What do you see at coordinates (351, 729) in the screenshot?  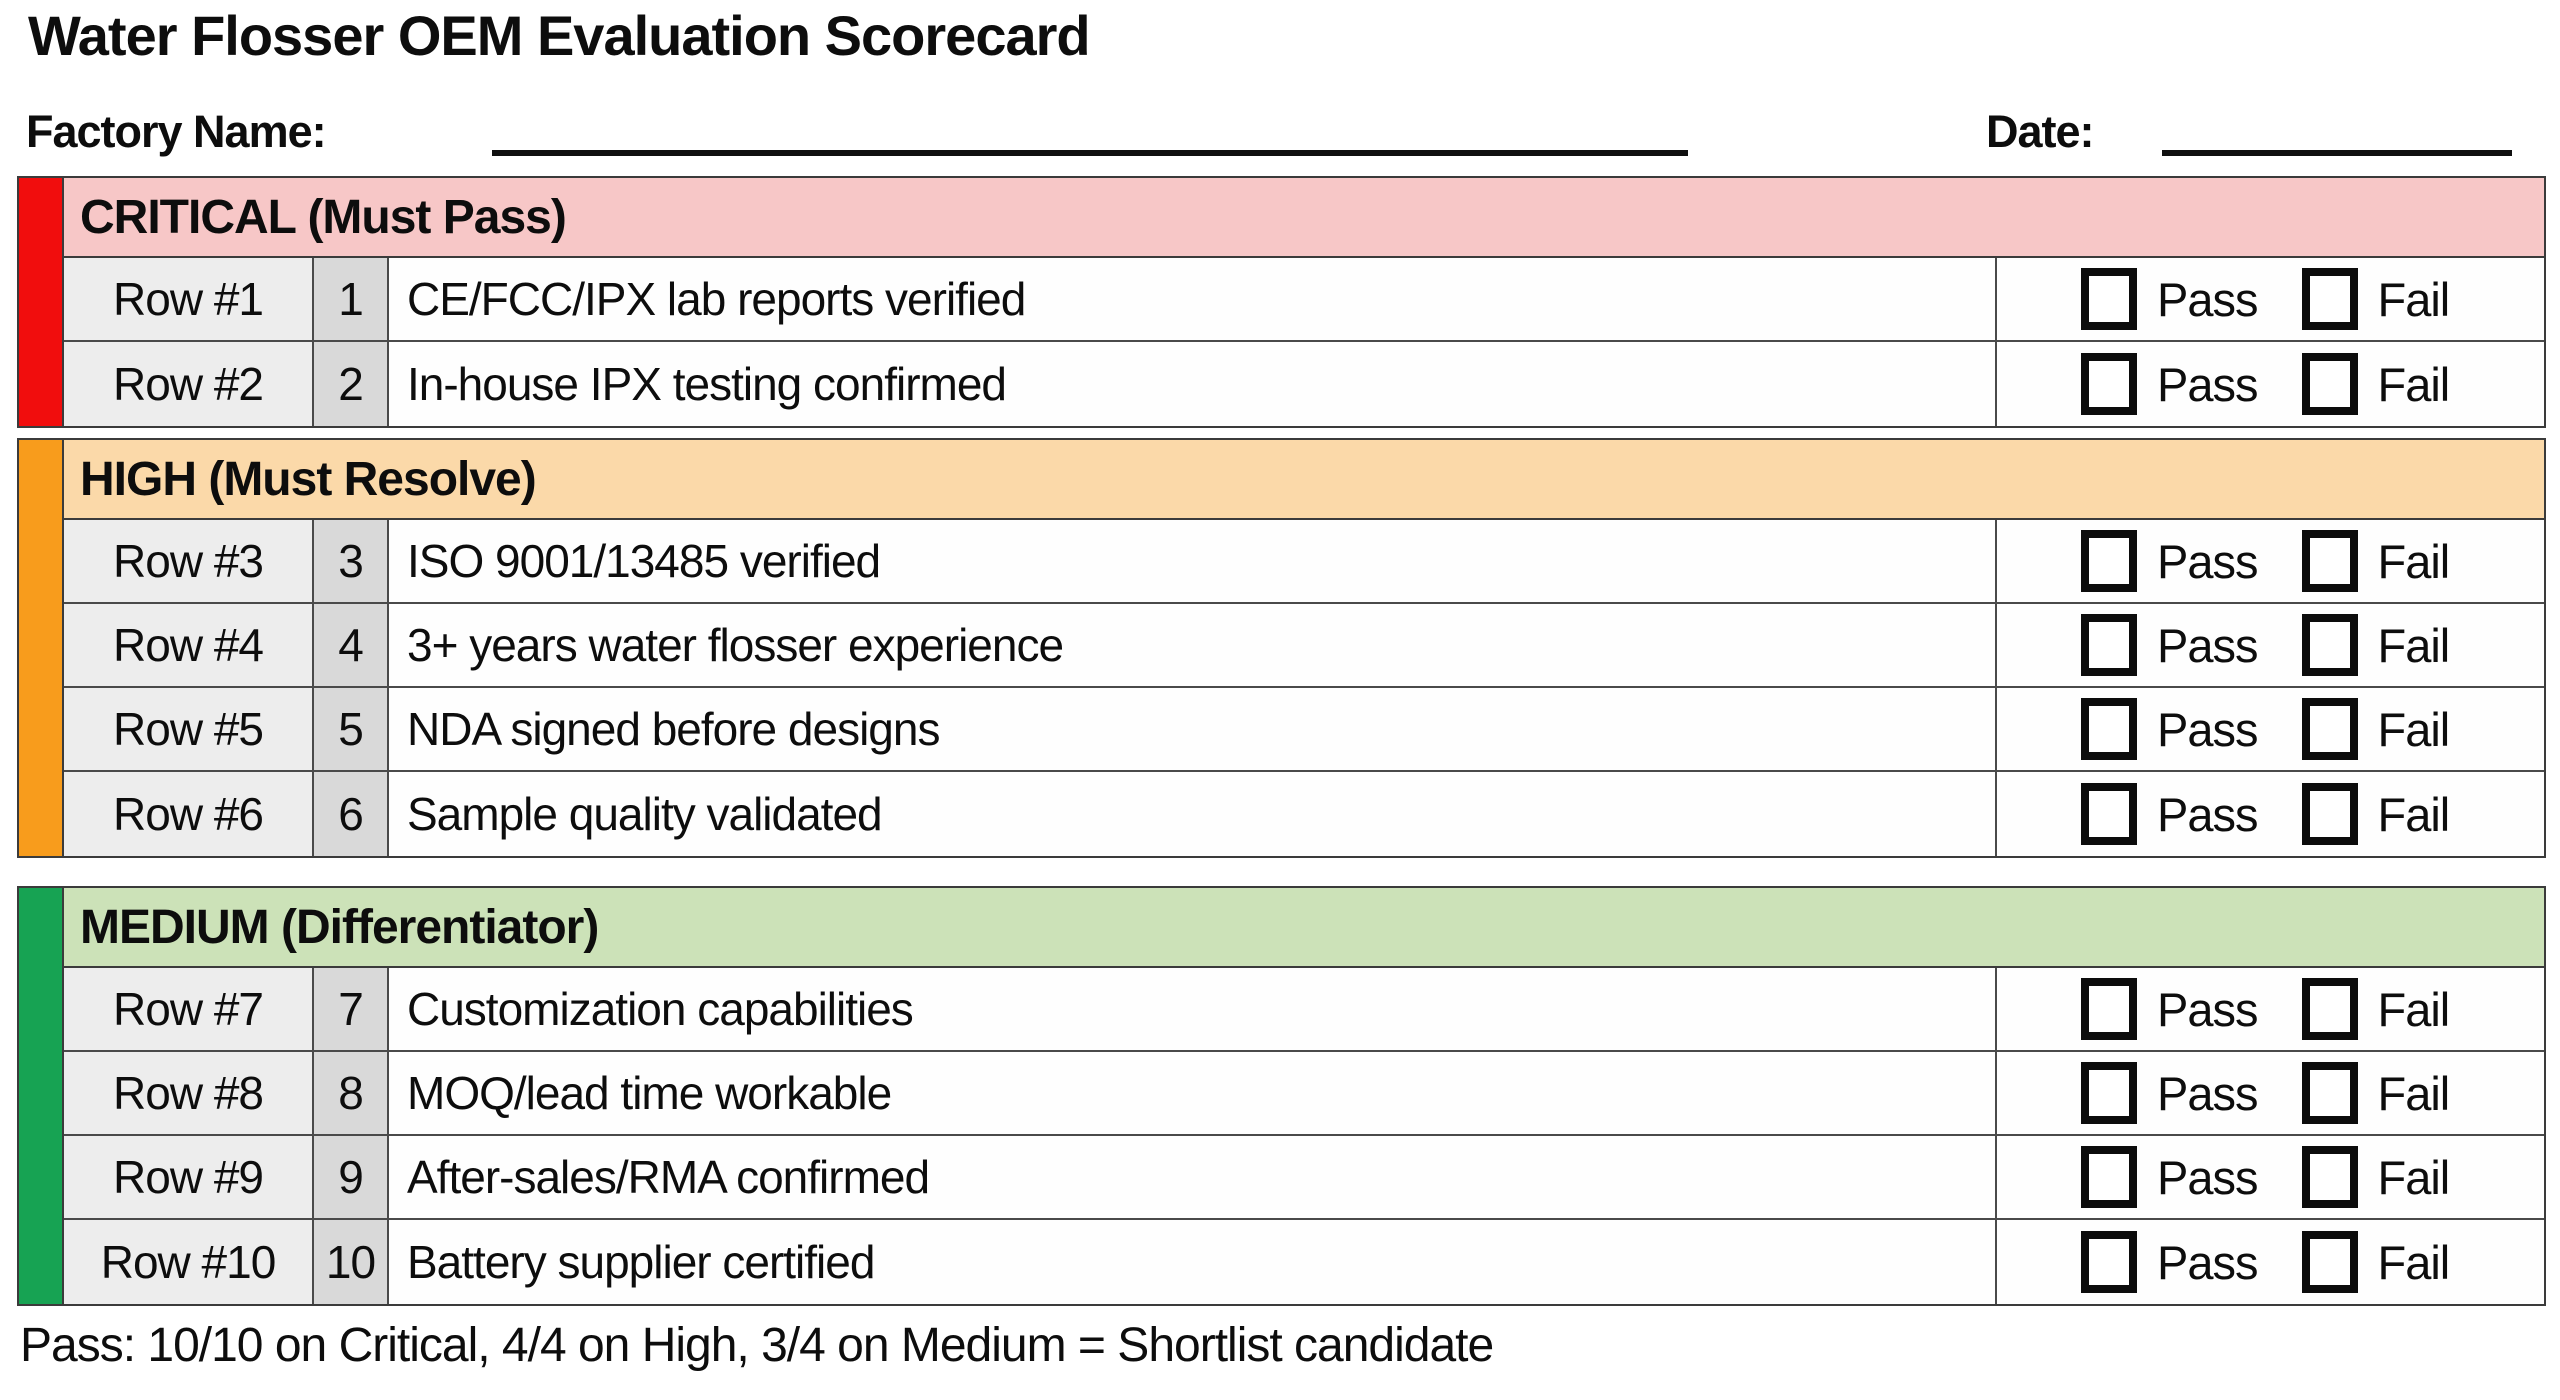 I see `row-number: 5` at bounding box center [351, 729].